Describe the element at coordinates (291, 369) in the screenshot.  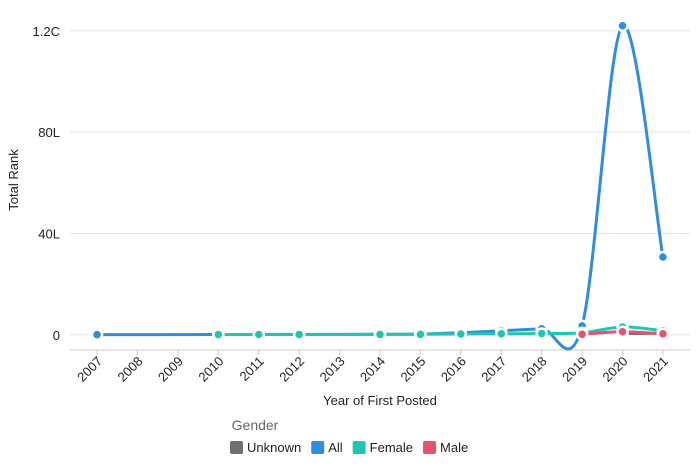
I see `x-tick-label: 2012` at that location.